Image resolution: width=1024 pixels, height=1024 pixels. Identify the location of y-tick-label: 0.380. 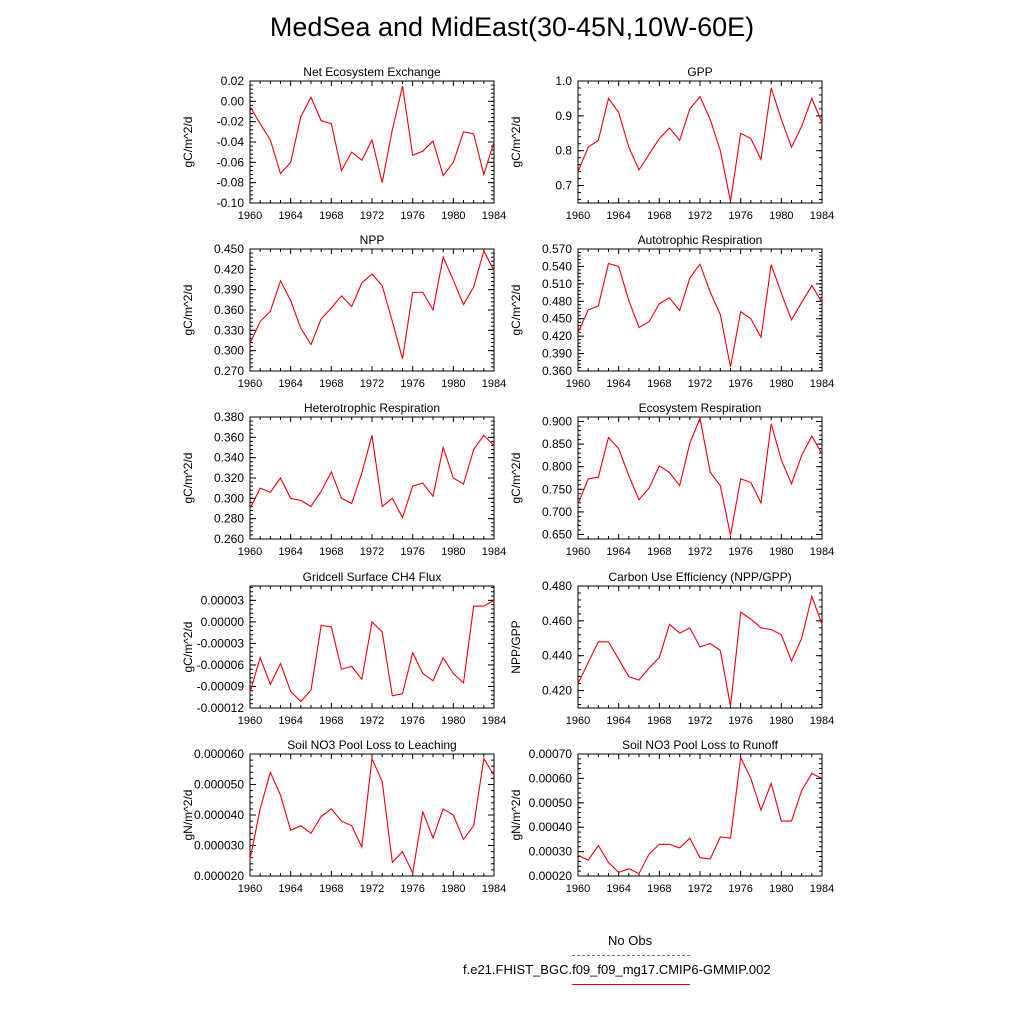
(229, 417).